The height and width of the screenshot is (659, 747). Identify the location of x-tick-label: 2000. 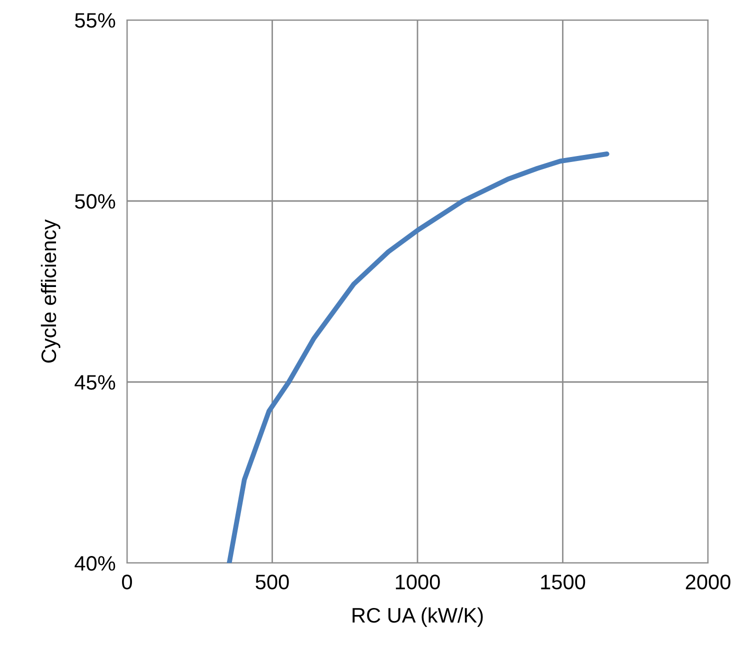
(708, 582).